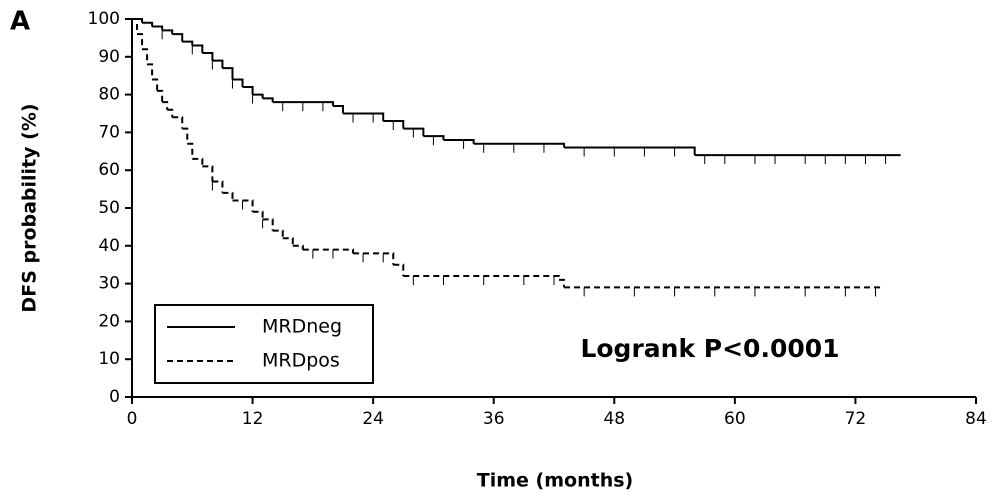 This screenshot has width=999, height=500. What do you see at coordinates (109, 208) in the screenshot?
I see `y-tick-label: 50` at bounding box center [109, 208].